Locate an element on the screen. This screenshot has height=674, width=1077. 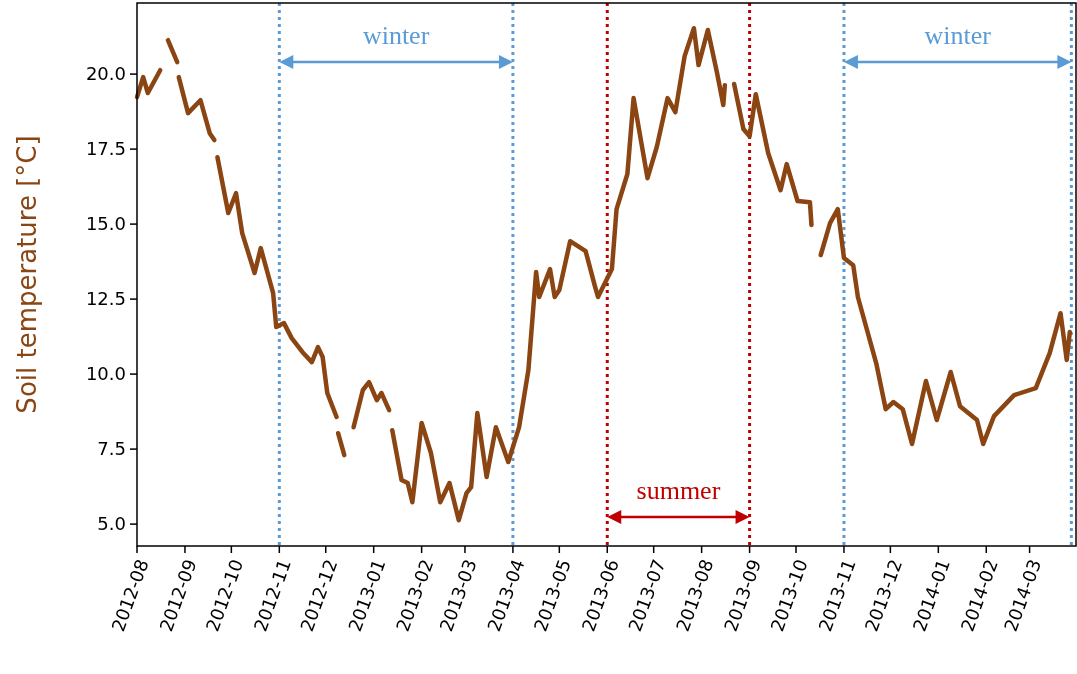
y-tick-label: 7.5 is located at coordinates (111, 449).